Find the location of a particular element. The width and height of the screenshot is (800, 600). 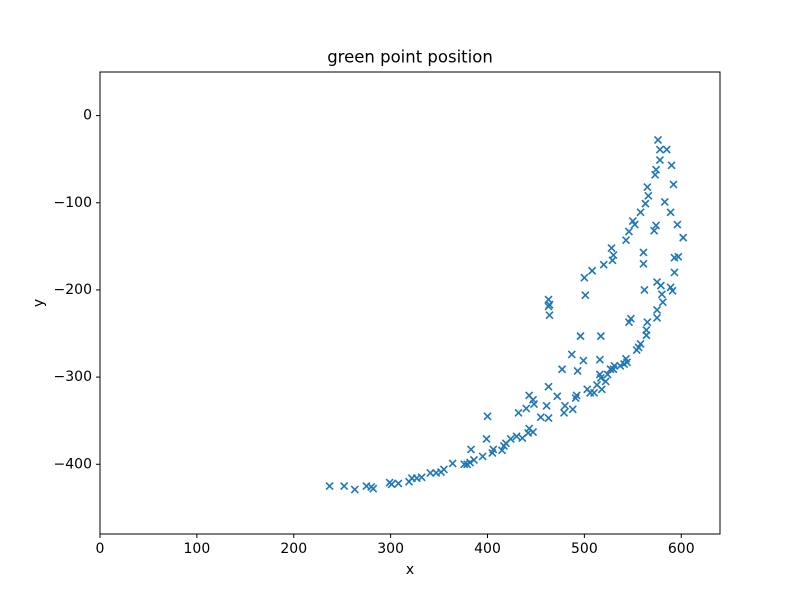

x-tick-label: 0 is located at coordinates (100, 549).